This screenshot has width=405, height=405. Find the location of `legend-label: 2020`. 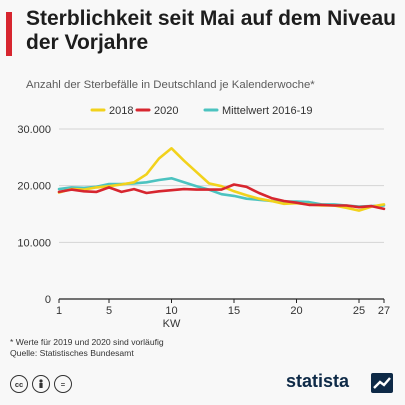

legend-label: 2020 is located at coordinates (166, 111).